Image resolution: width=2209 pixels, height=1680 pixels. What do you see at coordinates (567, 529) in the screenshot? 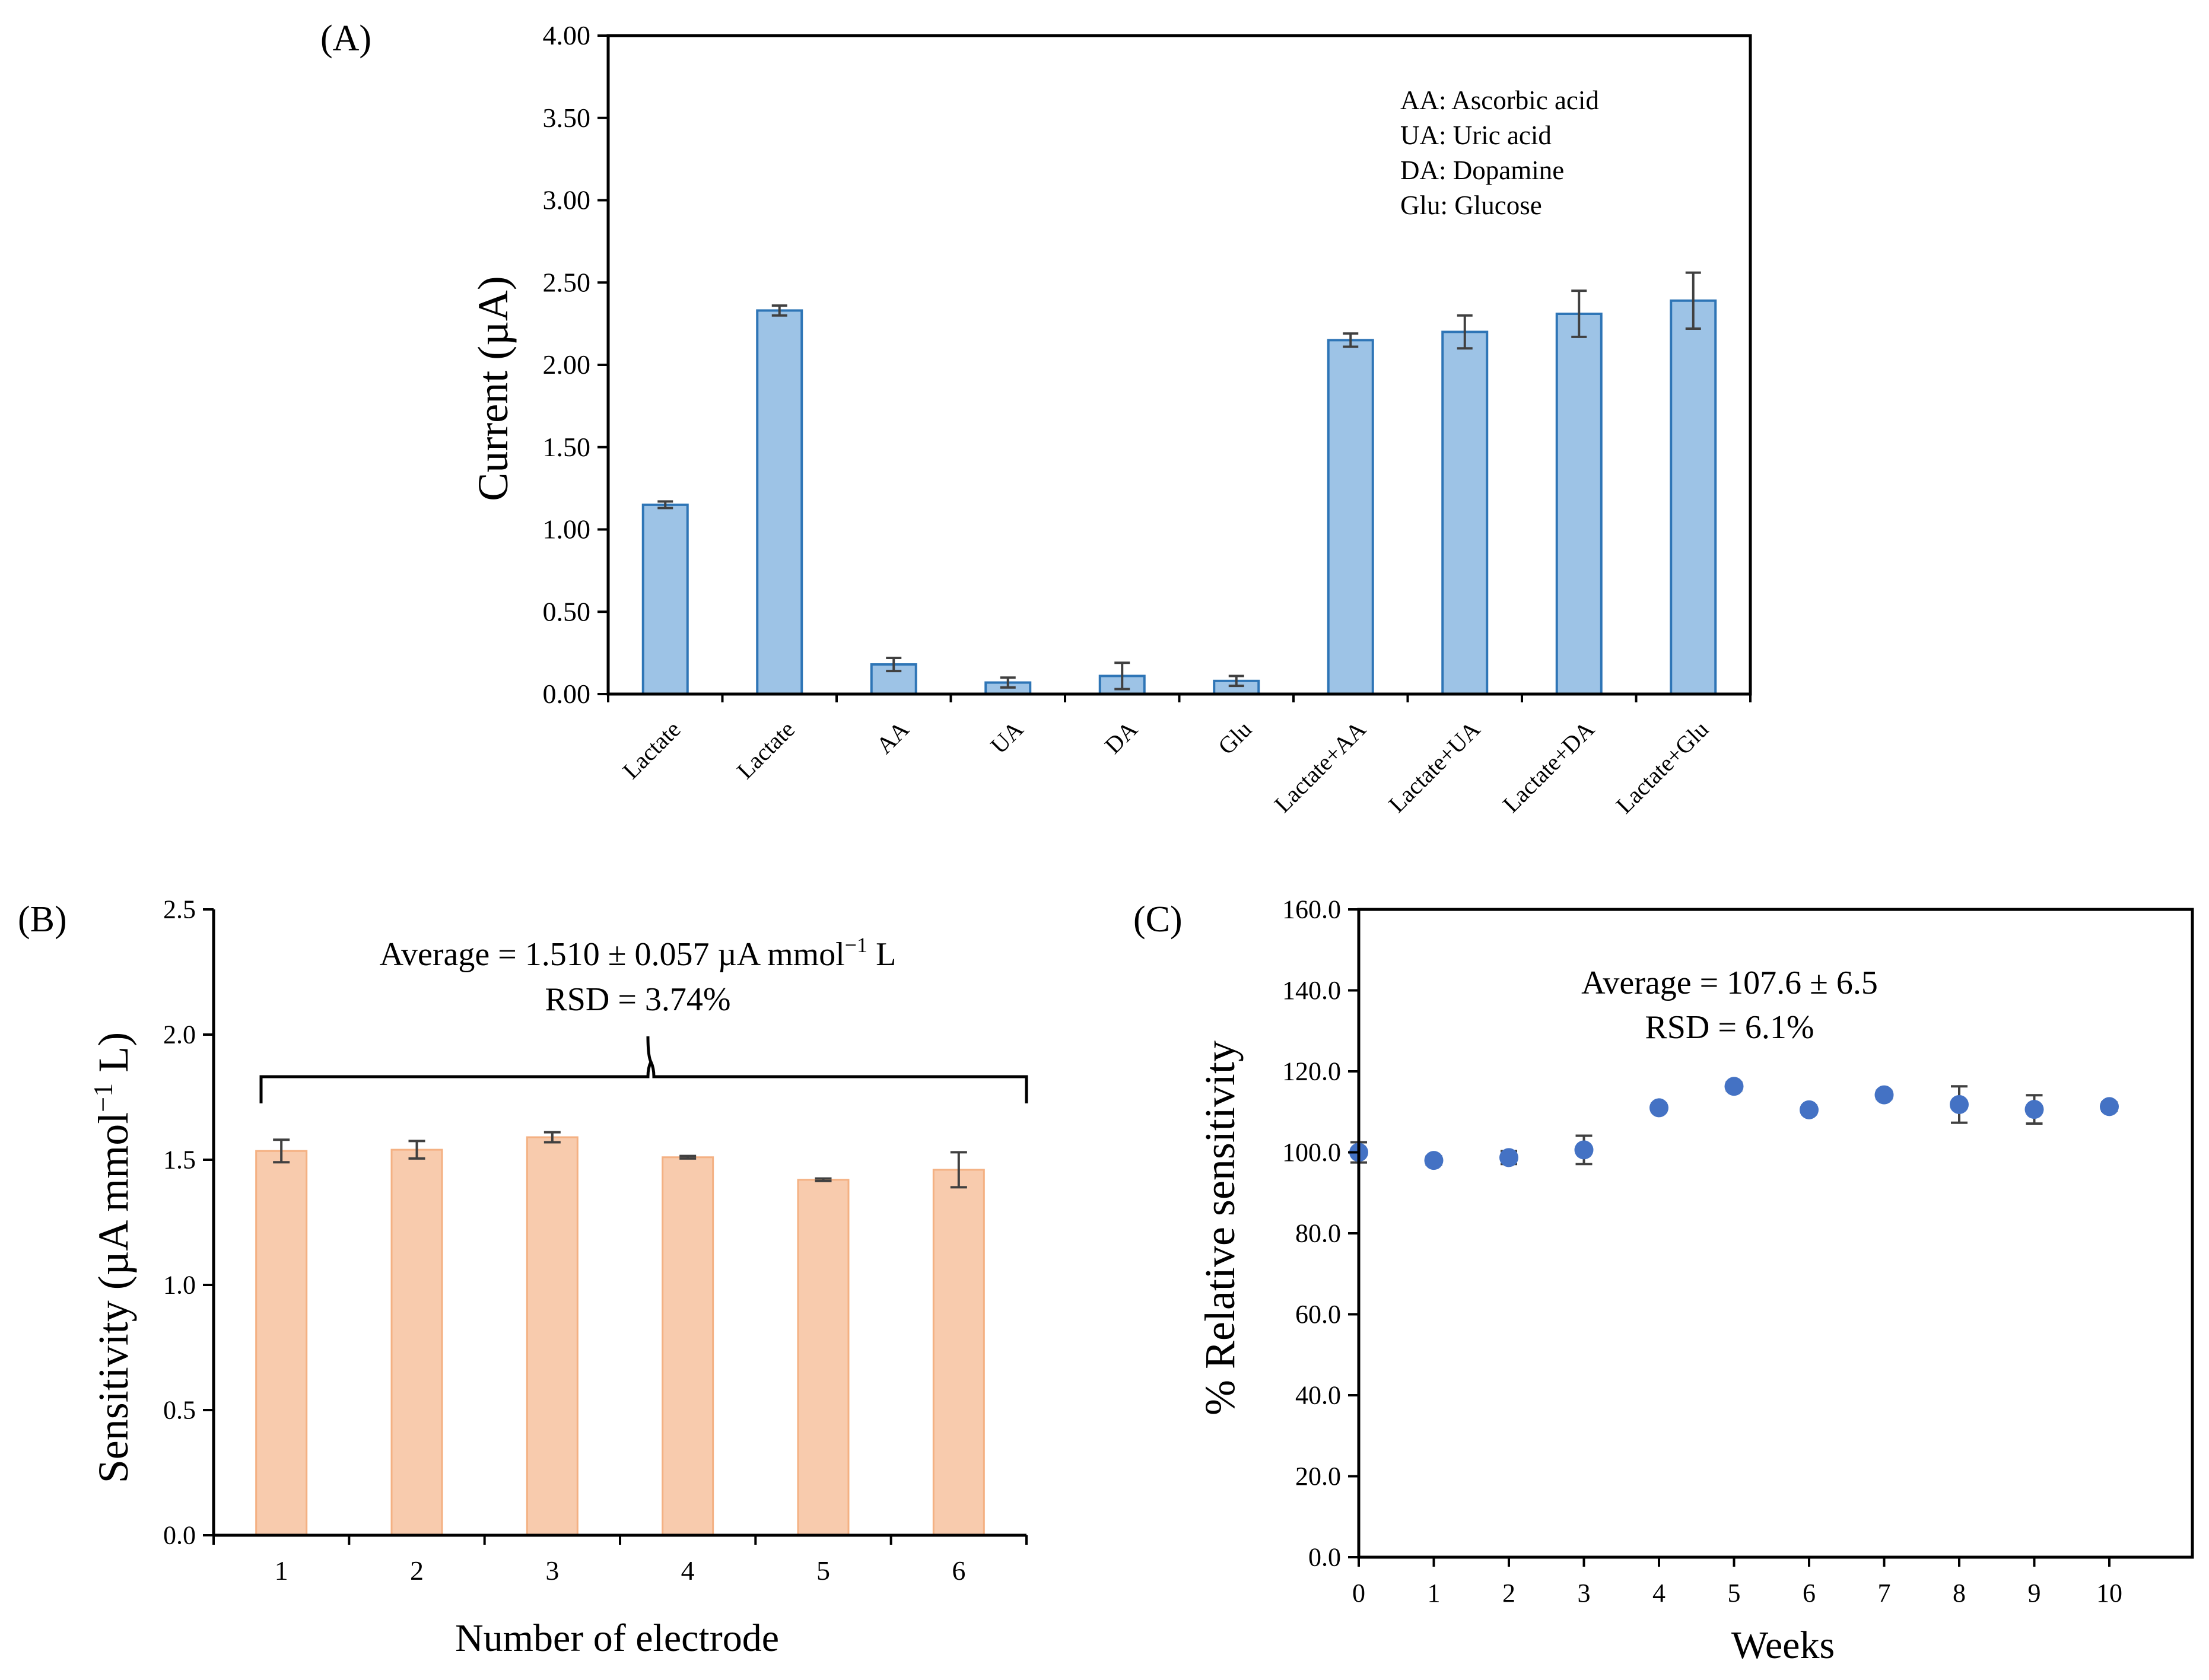
I see `panel-a-y-tick-label: 1.00` at bounding box center [567, 529].